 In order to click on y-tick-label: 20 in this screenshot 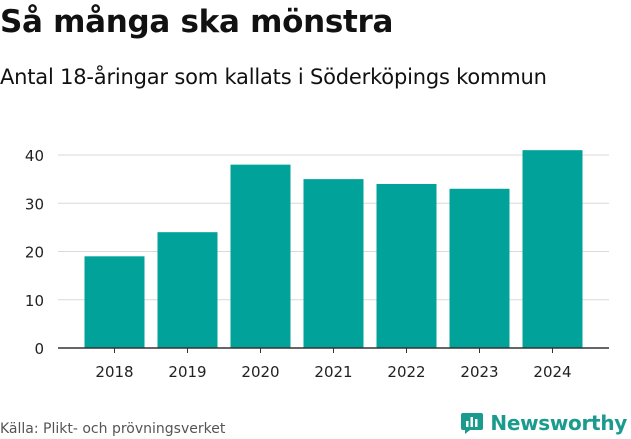, I will do `click(34, 253)`.